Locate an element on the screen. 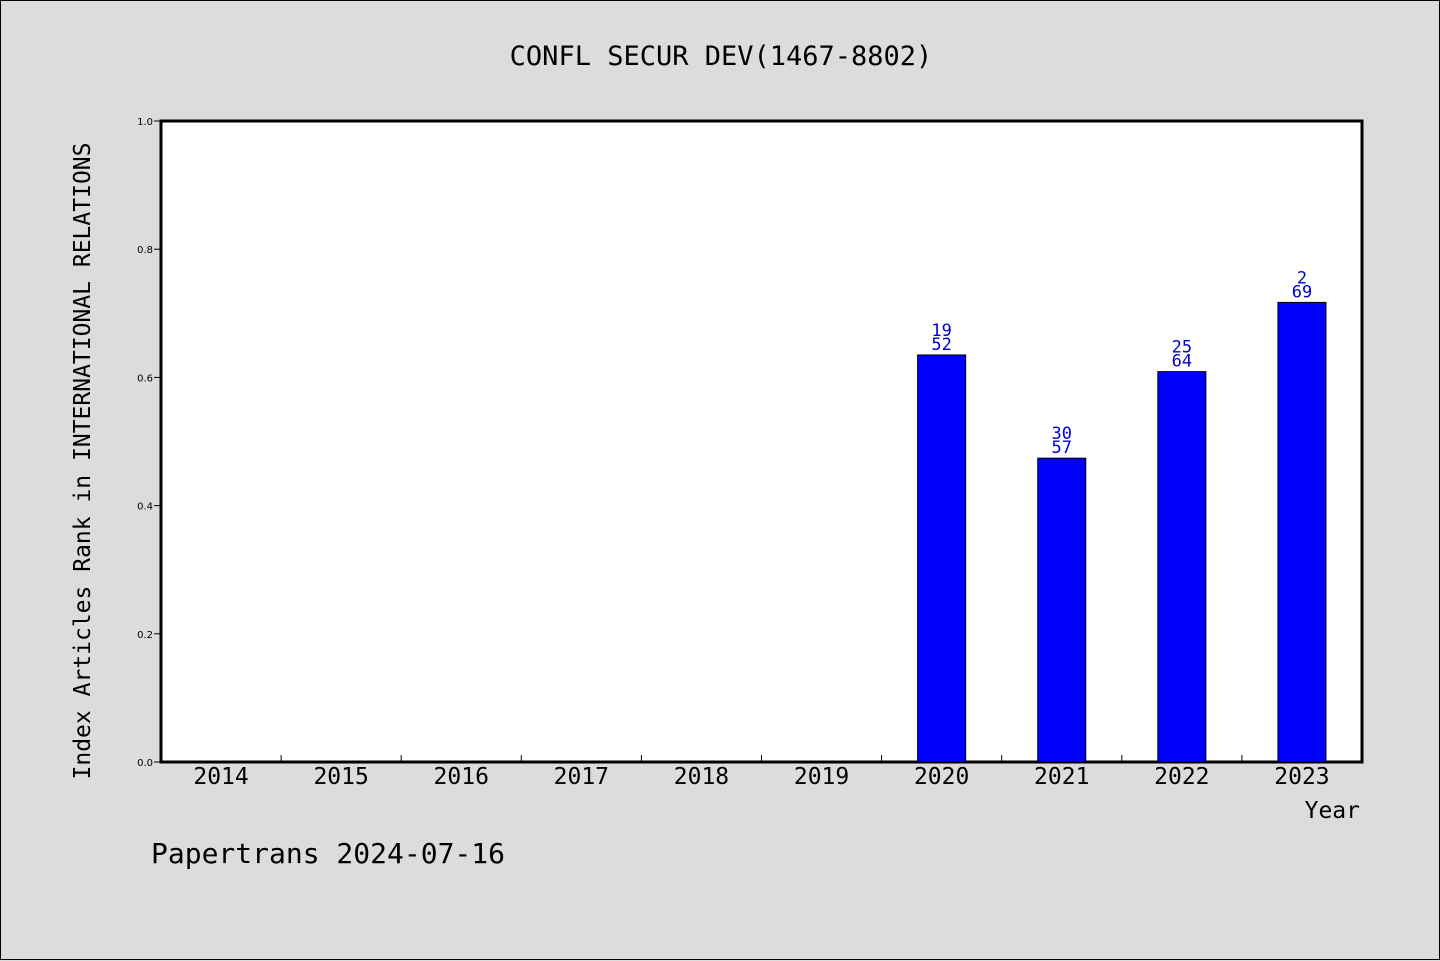 The image size is (1440, 961). x-tick-label: 2022 is located at coordinates (1181, 777).